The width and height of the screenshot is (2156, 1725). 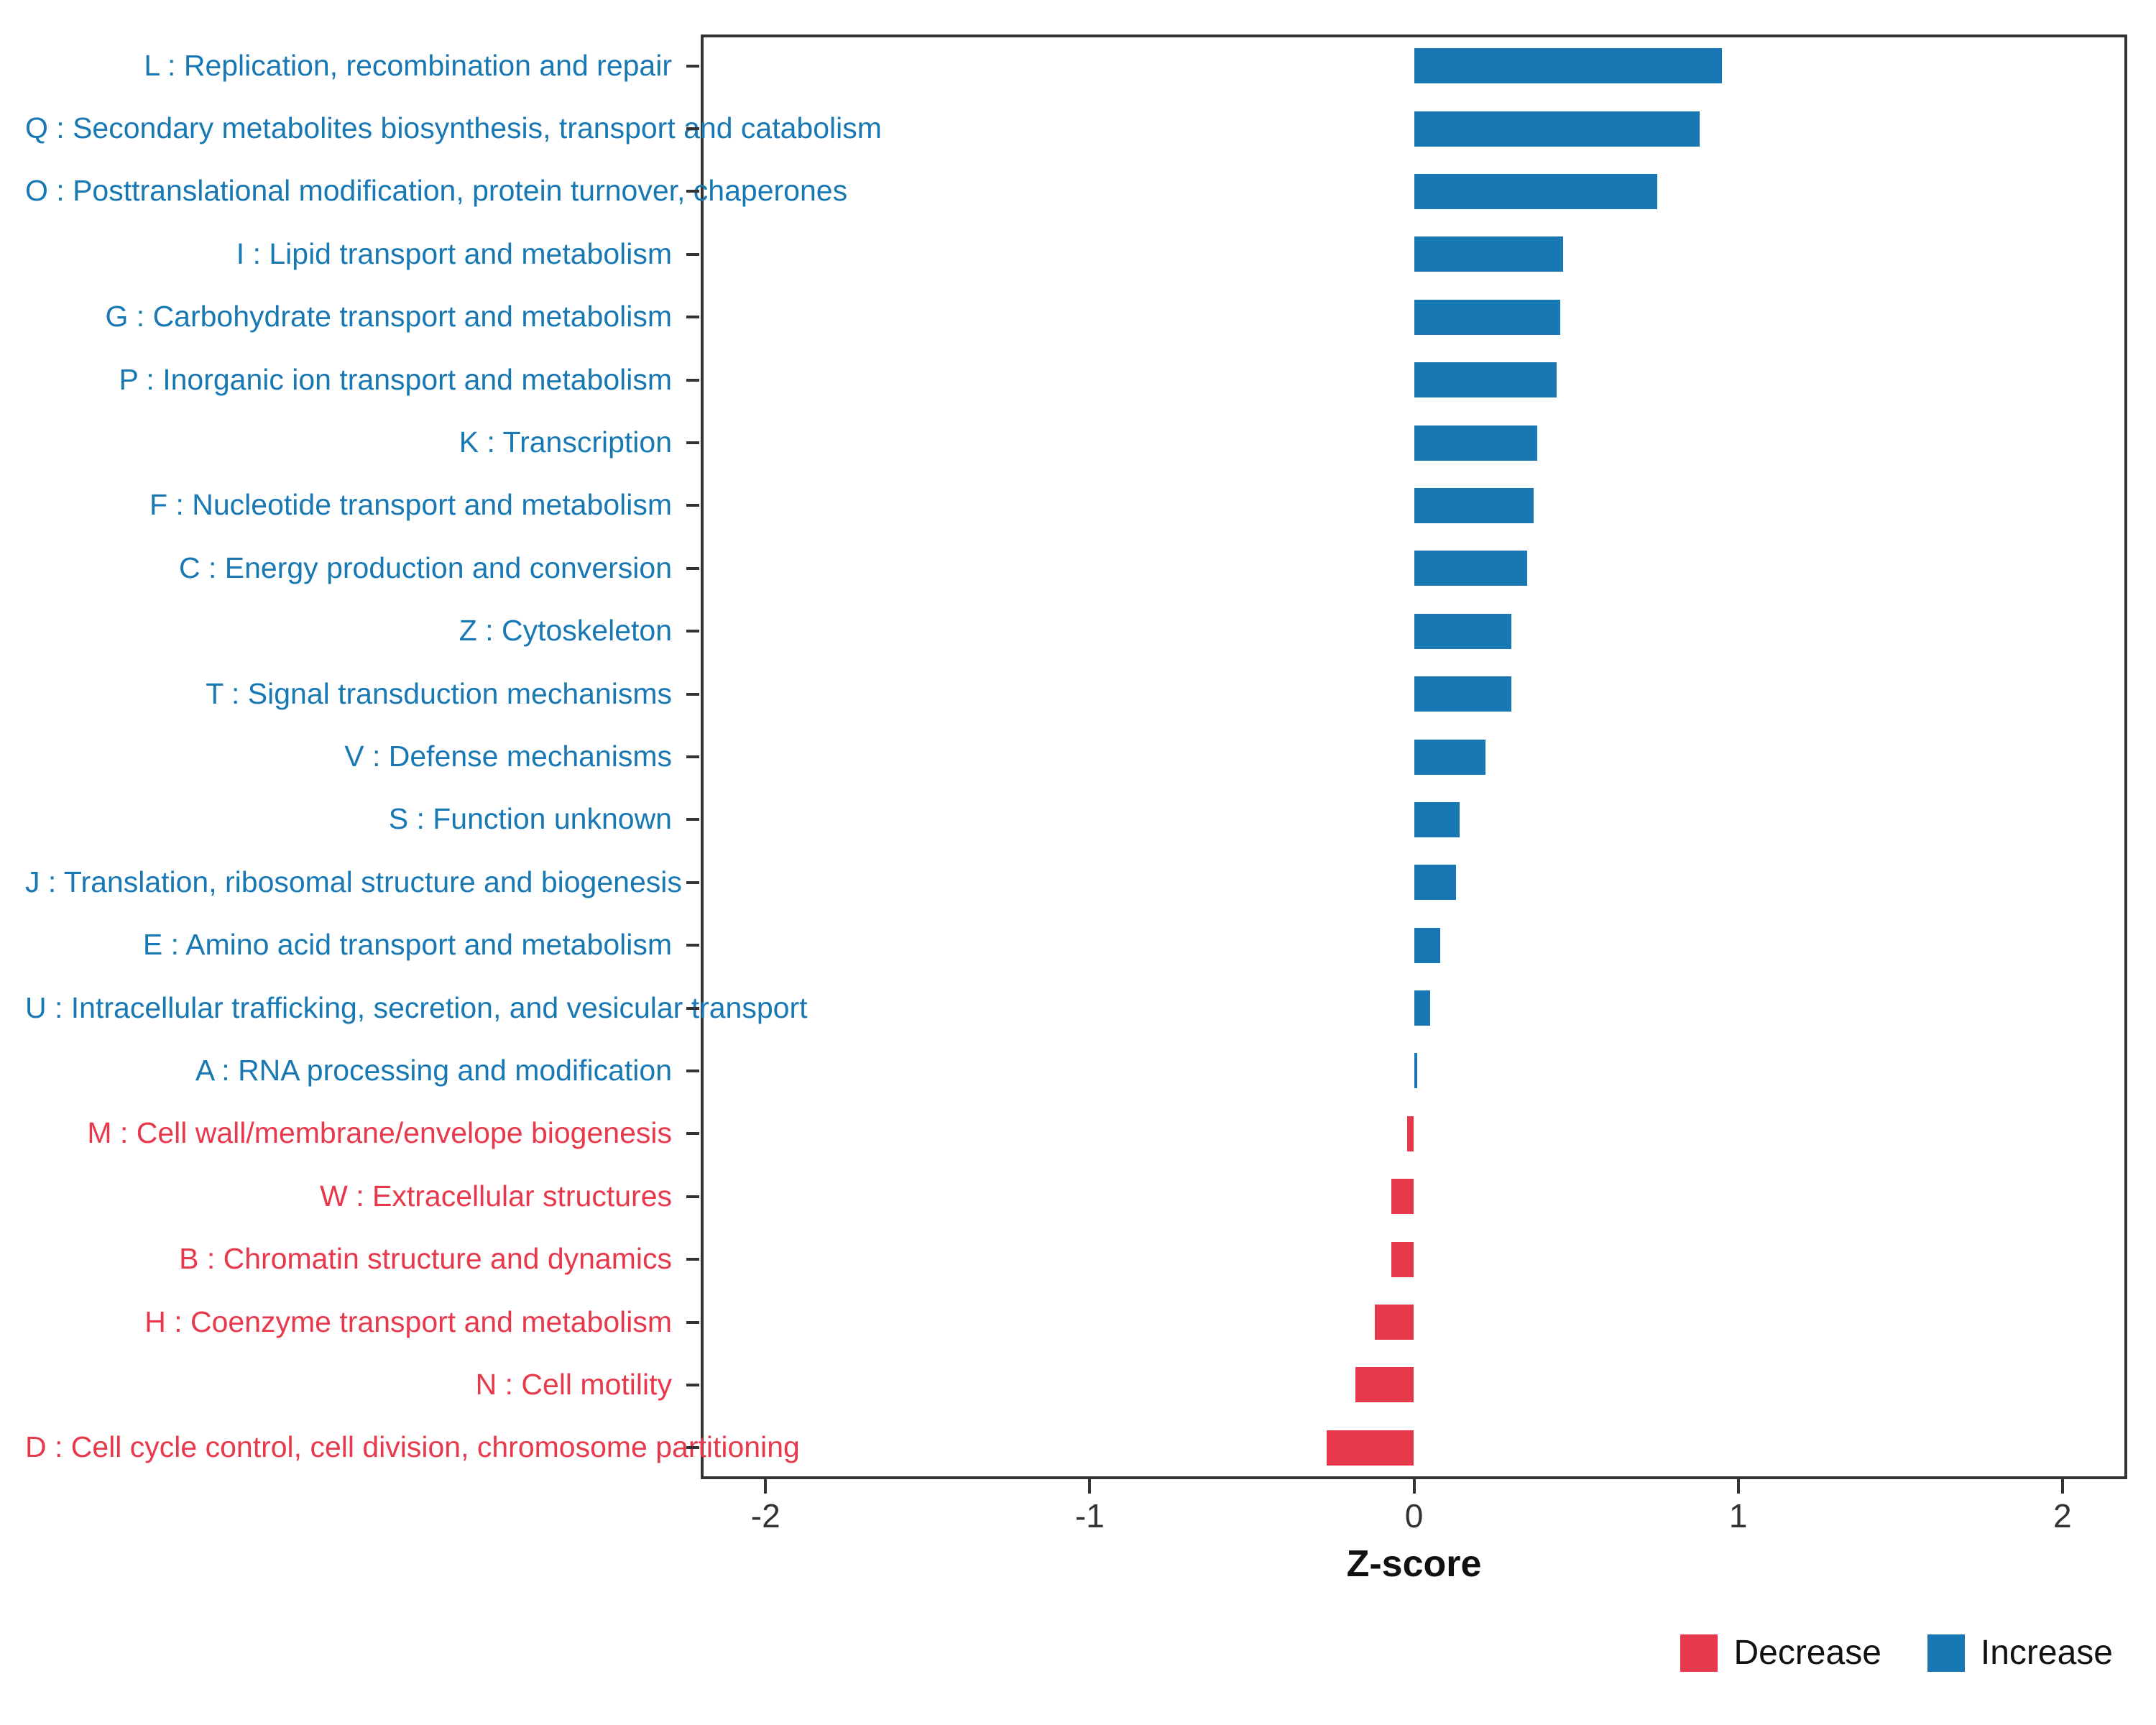 What do you see at coordinates (1414, 1516) in the screenshot?
I see `x-tick-label: 0` at bounding box center [1414, 1516].